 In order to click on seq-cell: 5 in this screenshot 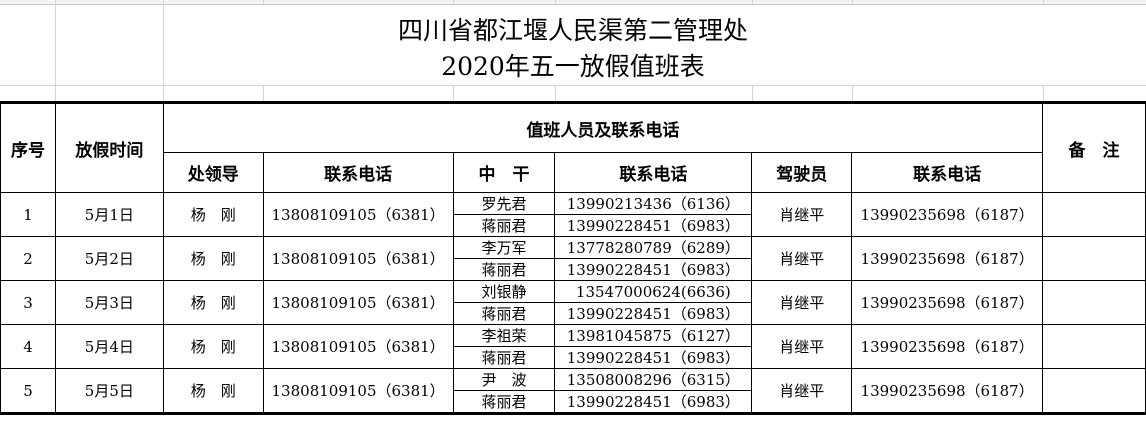, I will do `click(28, 391)`.